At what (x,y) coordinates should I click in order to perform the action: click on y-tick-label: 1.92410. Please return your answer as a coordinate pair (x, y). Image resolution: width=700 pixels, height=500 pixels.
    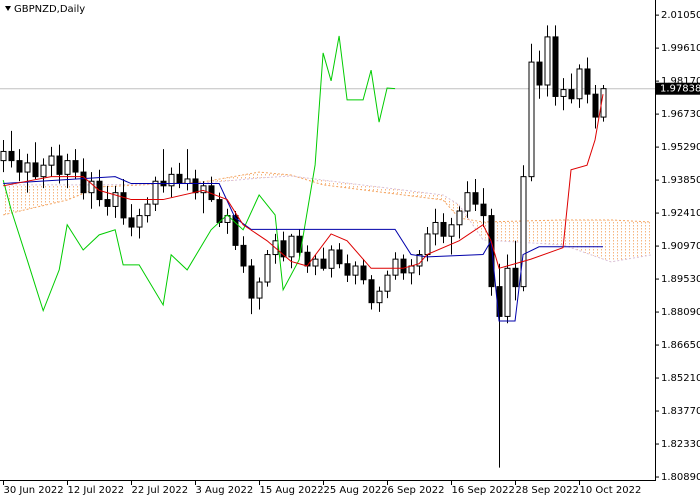
    Looking at the image, I should click on (680, 213).